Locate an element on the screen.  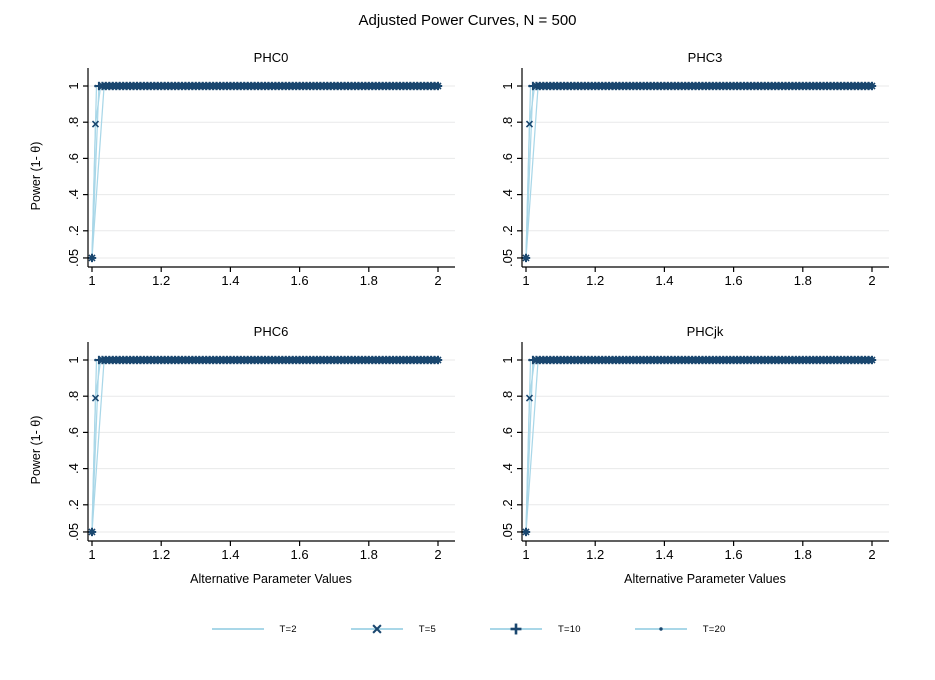
plot-content: .05 .2 .4 .6 .8 1 1 1.2 1.4 1.6 1.8 2 is located at coordinates (694, 178).